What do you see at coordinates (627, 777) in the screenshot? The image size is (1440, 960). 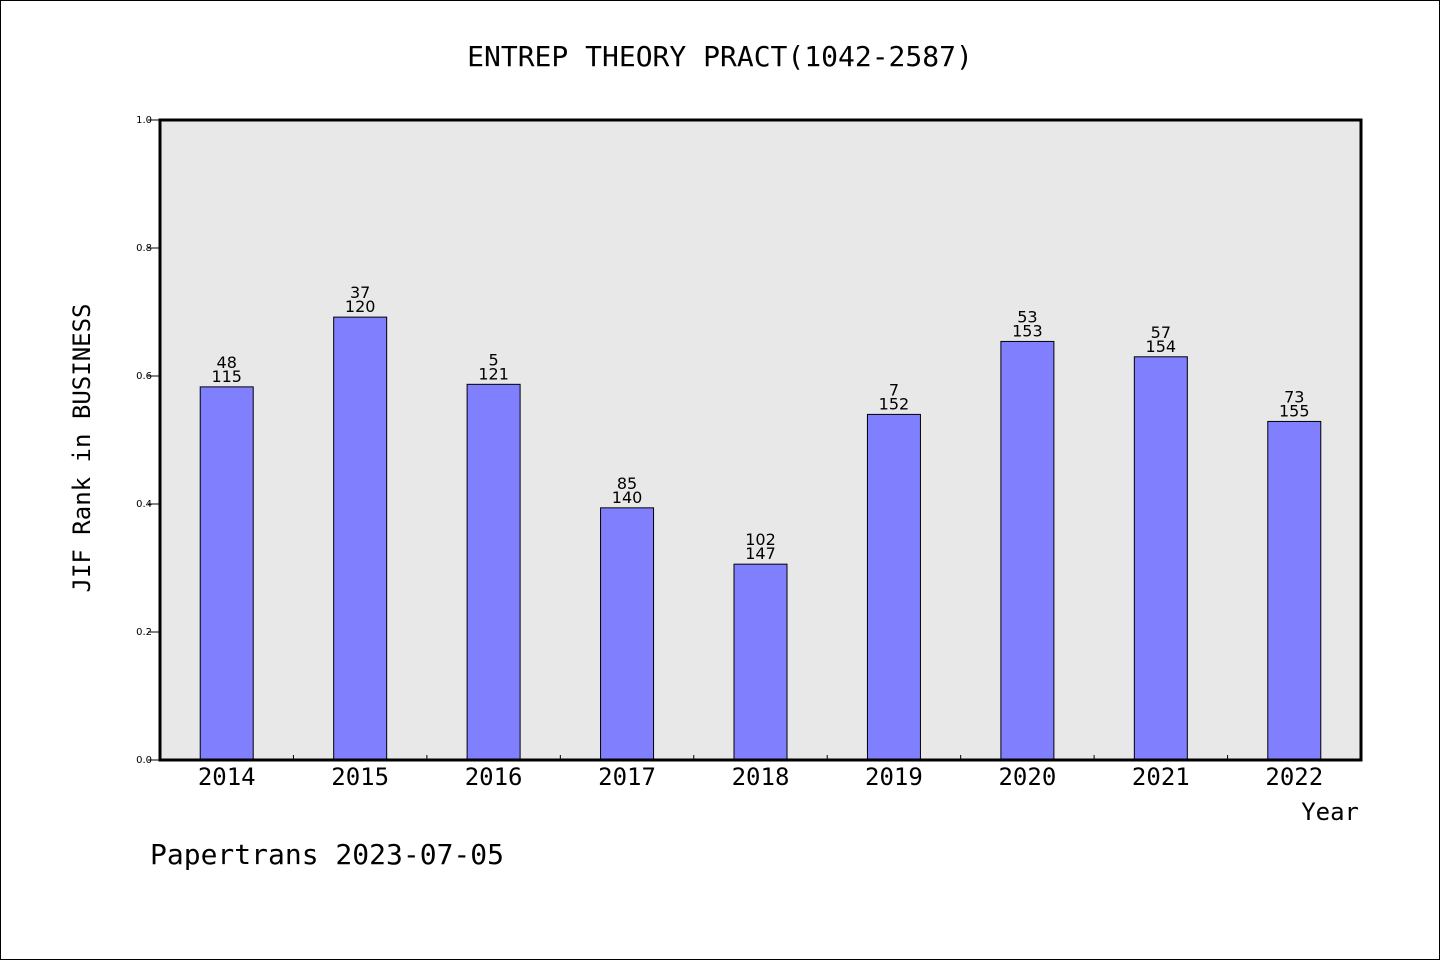 I see `x-tick-label: 2017` at bounding box center [627, 777].